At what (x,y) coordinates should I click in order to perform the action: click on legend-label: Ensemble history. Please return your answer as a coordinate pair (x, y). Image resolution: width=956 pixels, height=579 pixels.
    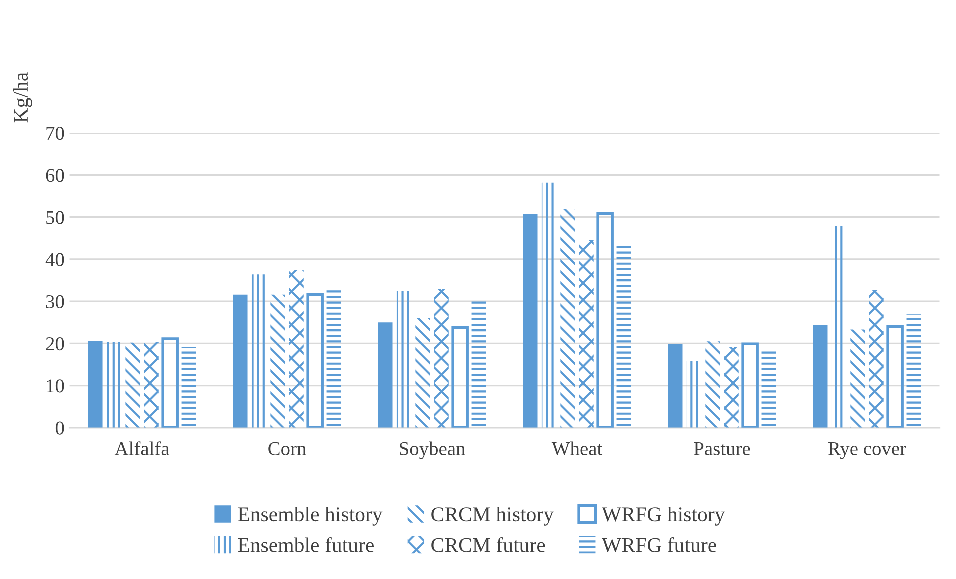
    Looking at the image, I should click on (310, 516).